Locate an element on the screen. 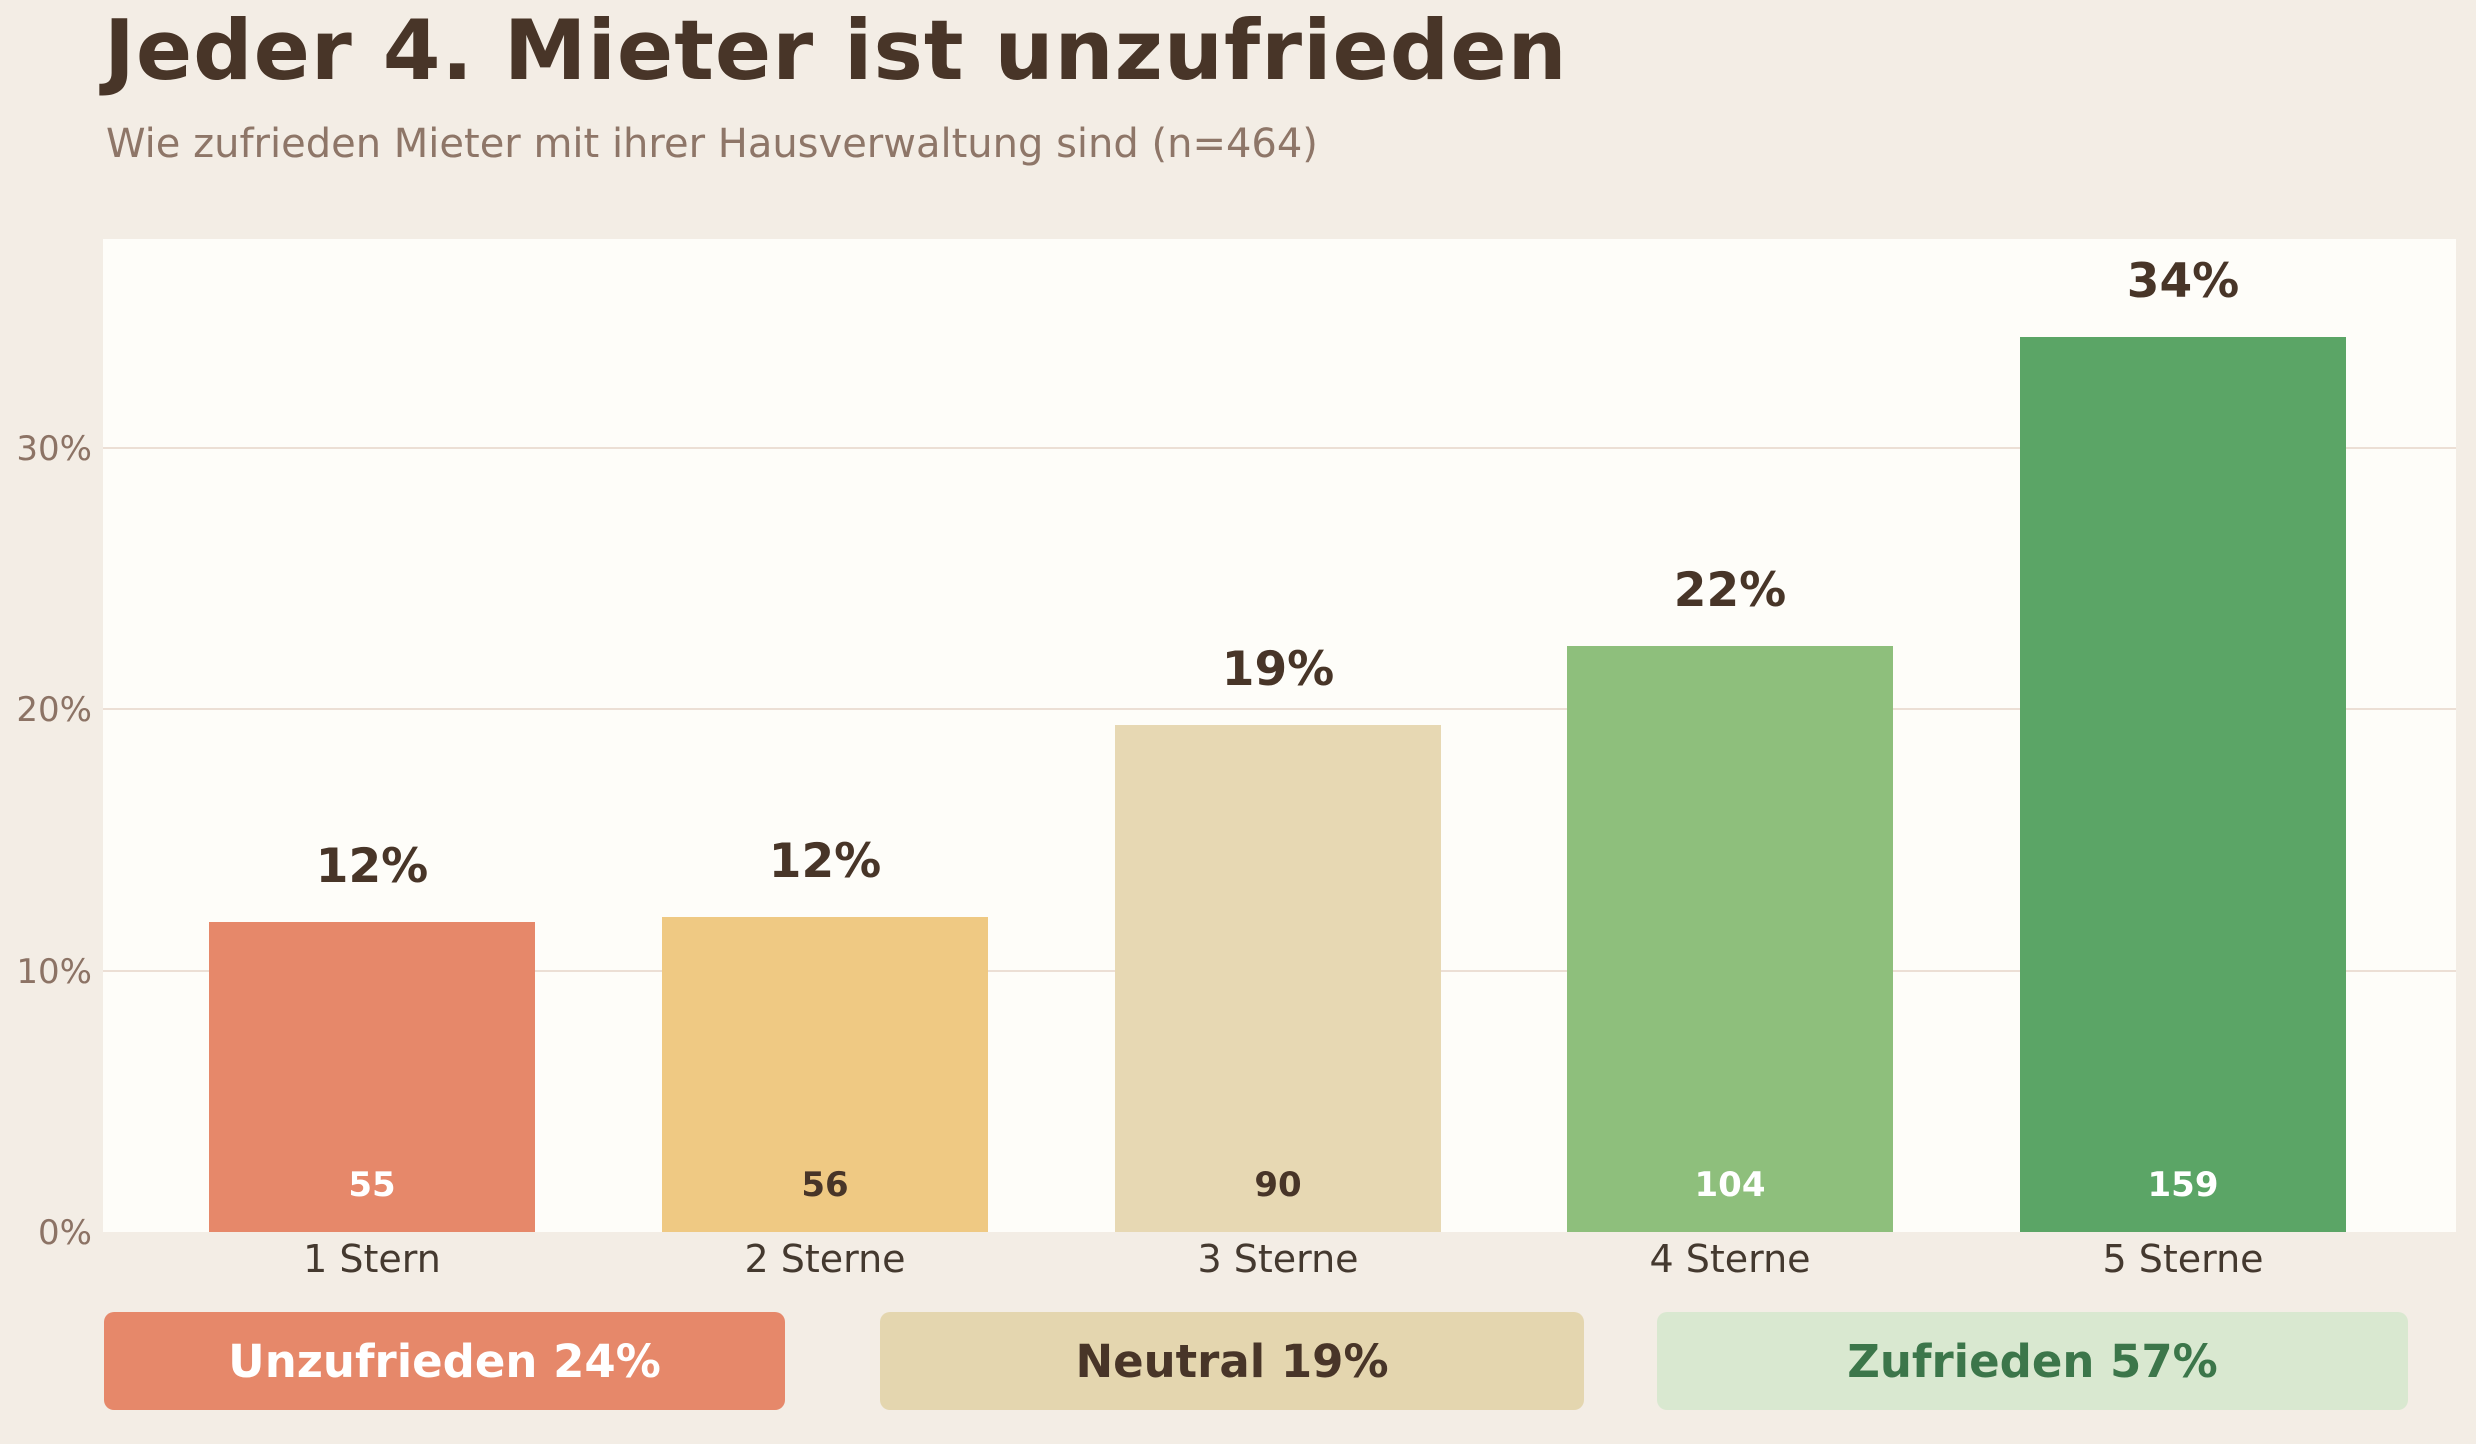 This screenshot has height=1444, width=2476. bar-count-label: 55 is located at coordinates (372, 1185).